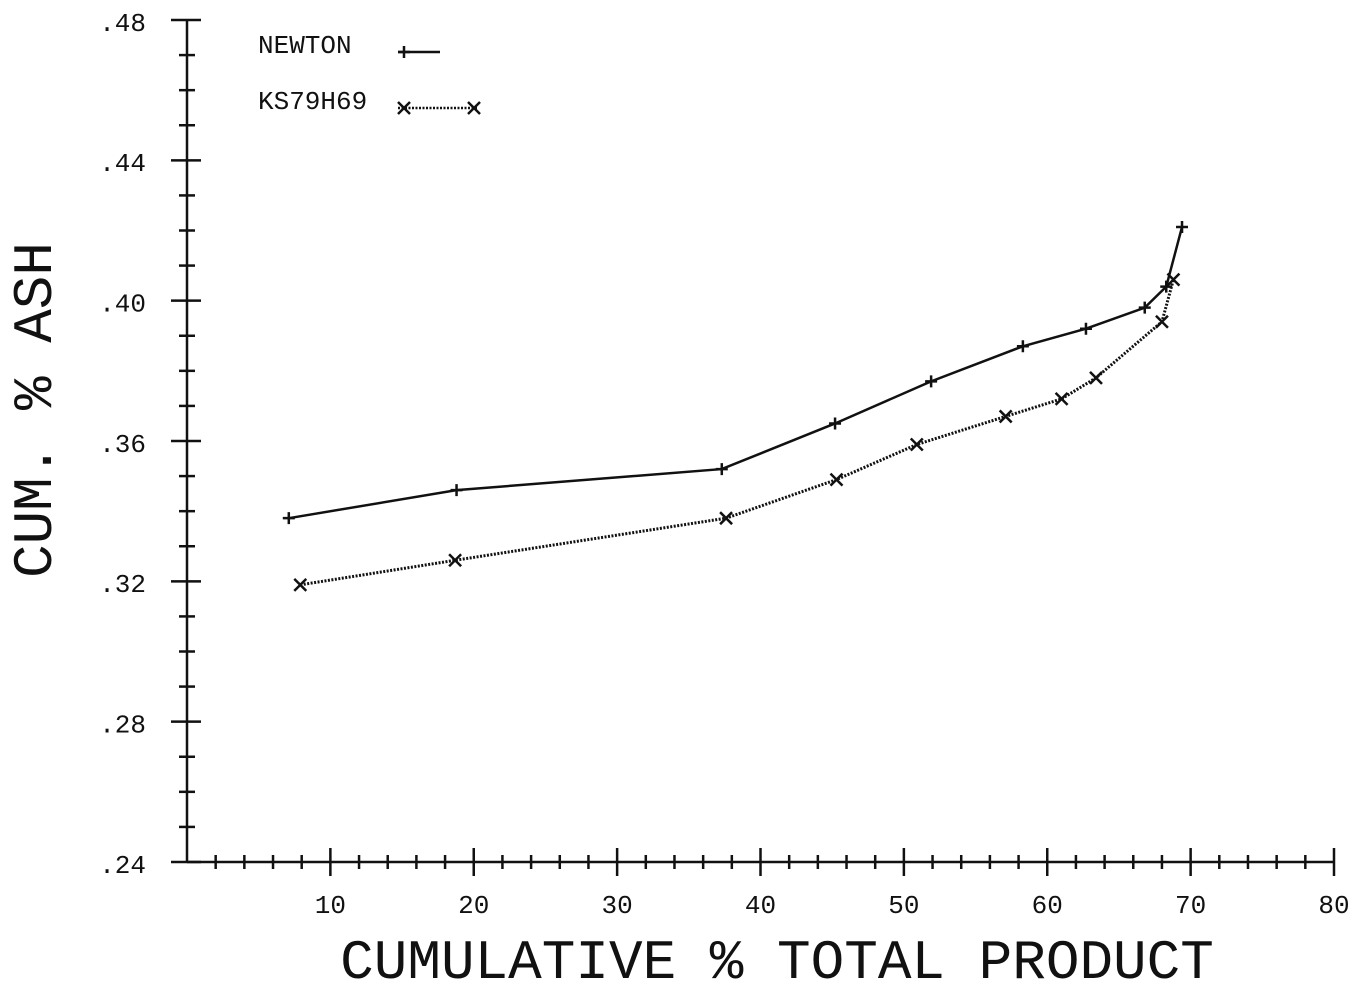  I want to click on x-tick-label: 30, so click(617, 906).